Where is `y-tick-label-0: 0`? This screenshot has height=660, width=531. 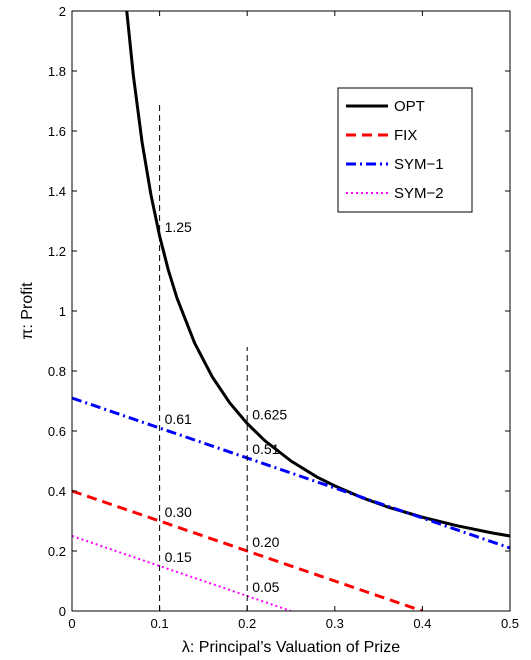
y-tick-label-0: 0 is located at coordinates (62, 611).